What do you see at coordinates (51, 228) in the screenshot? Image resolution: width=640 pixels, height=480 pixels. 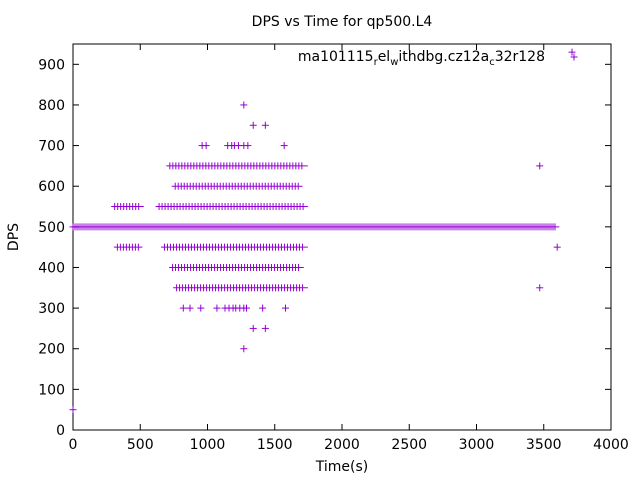 I see `y-tick-label: 500` at bounding box center [51, 228].